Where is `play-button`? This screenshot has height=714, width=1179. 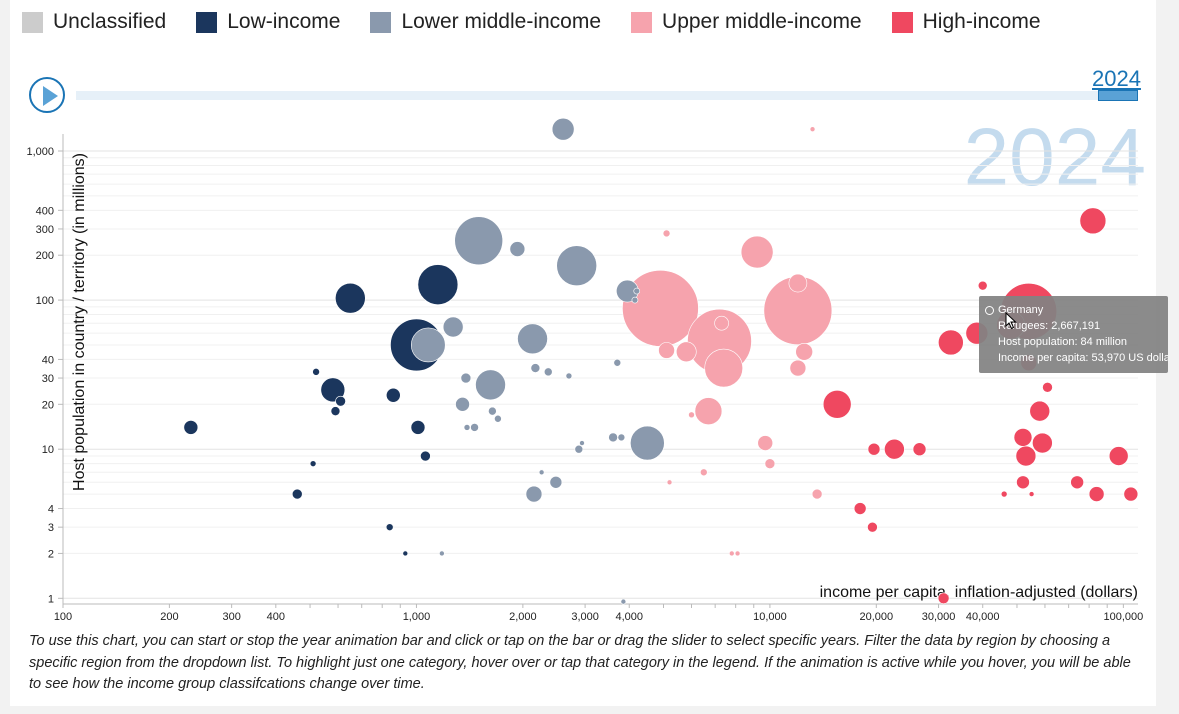 play-button is located at coordinates (47, 95).